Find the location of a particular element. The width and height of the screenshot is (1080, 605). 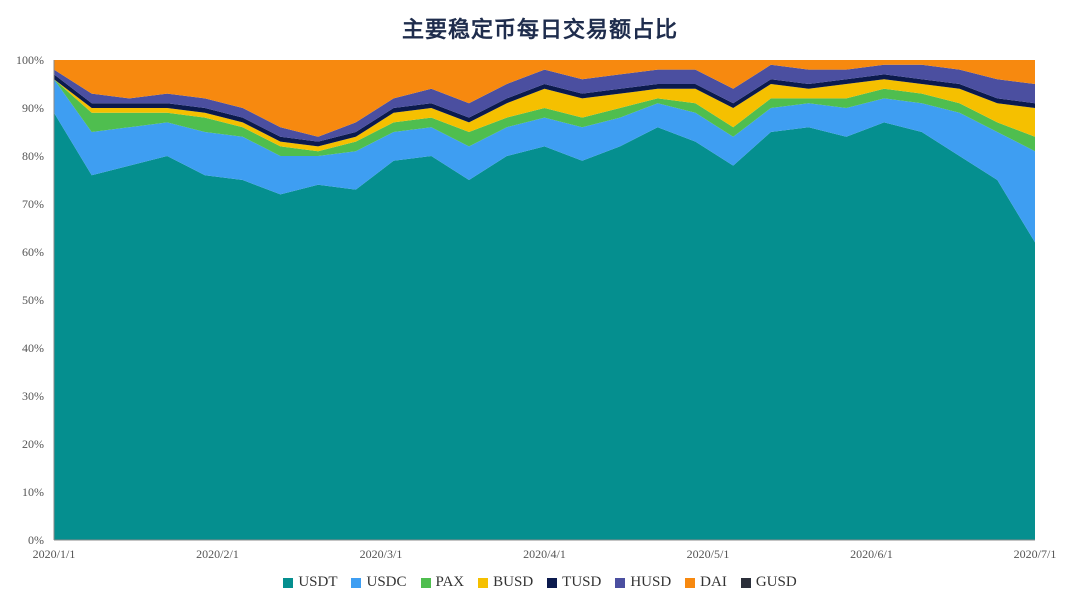

x-tick-label: 2020/3/1 is located at coordinates (381, 554).